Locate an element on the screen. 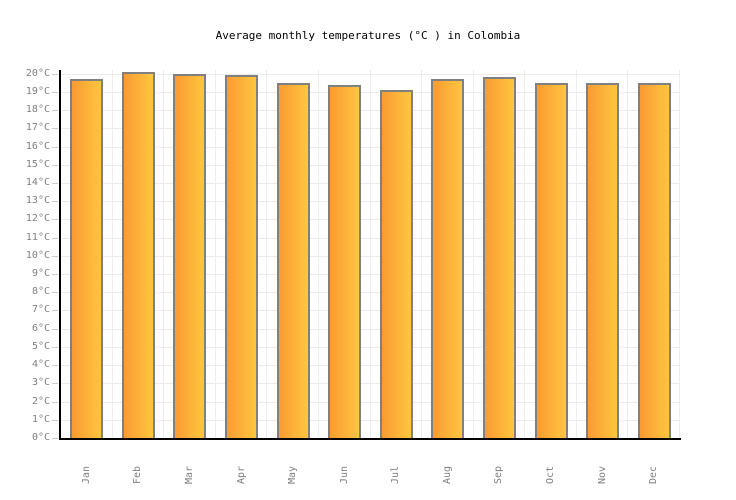  month-label-text: Aug is located at coordinates (447, 474).